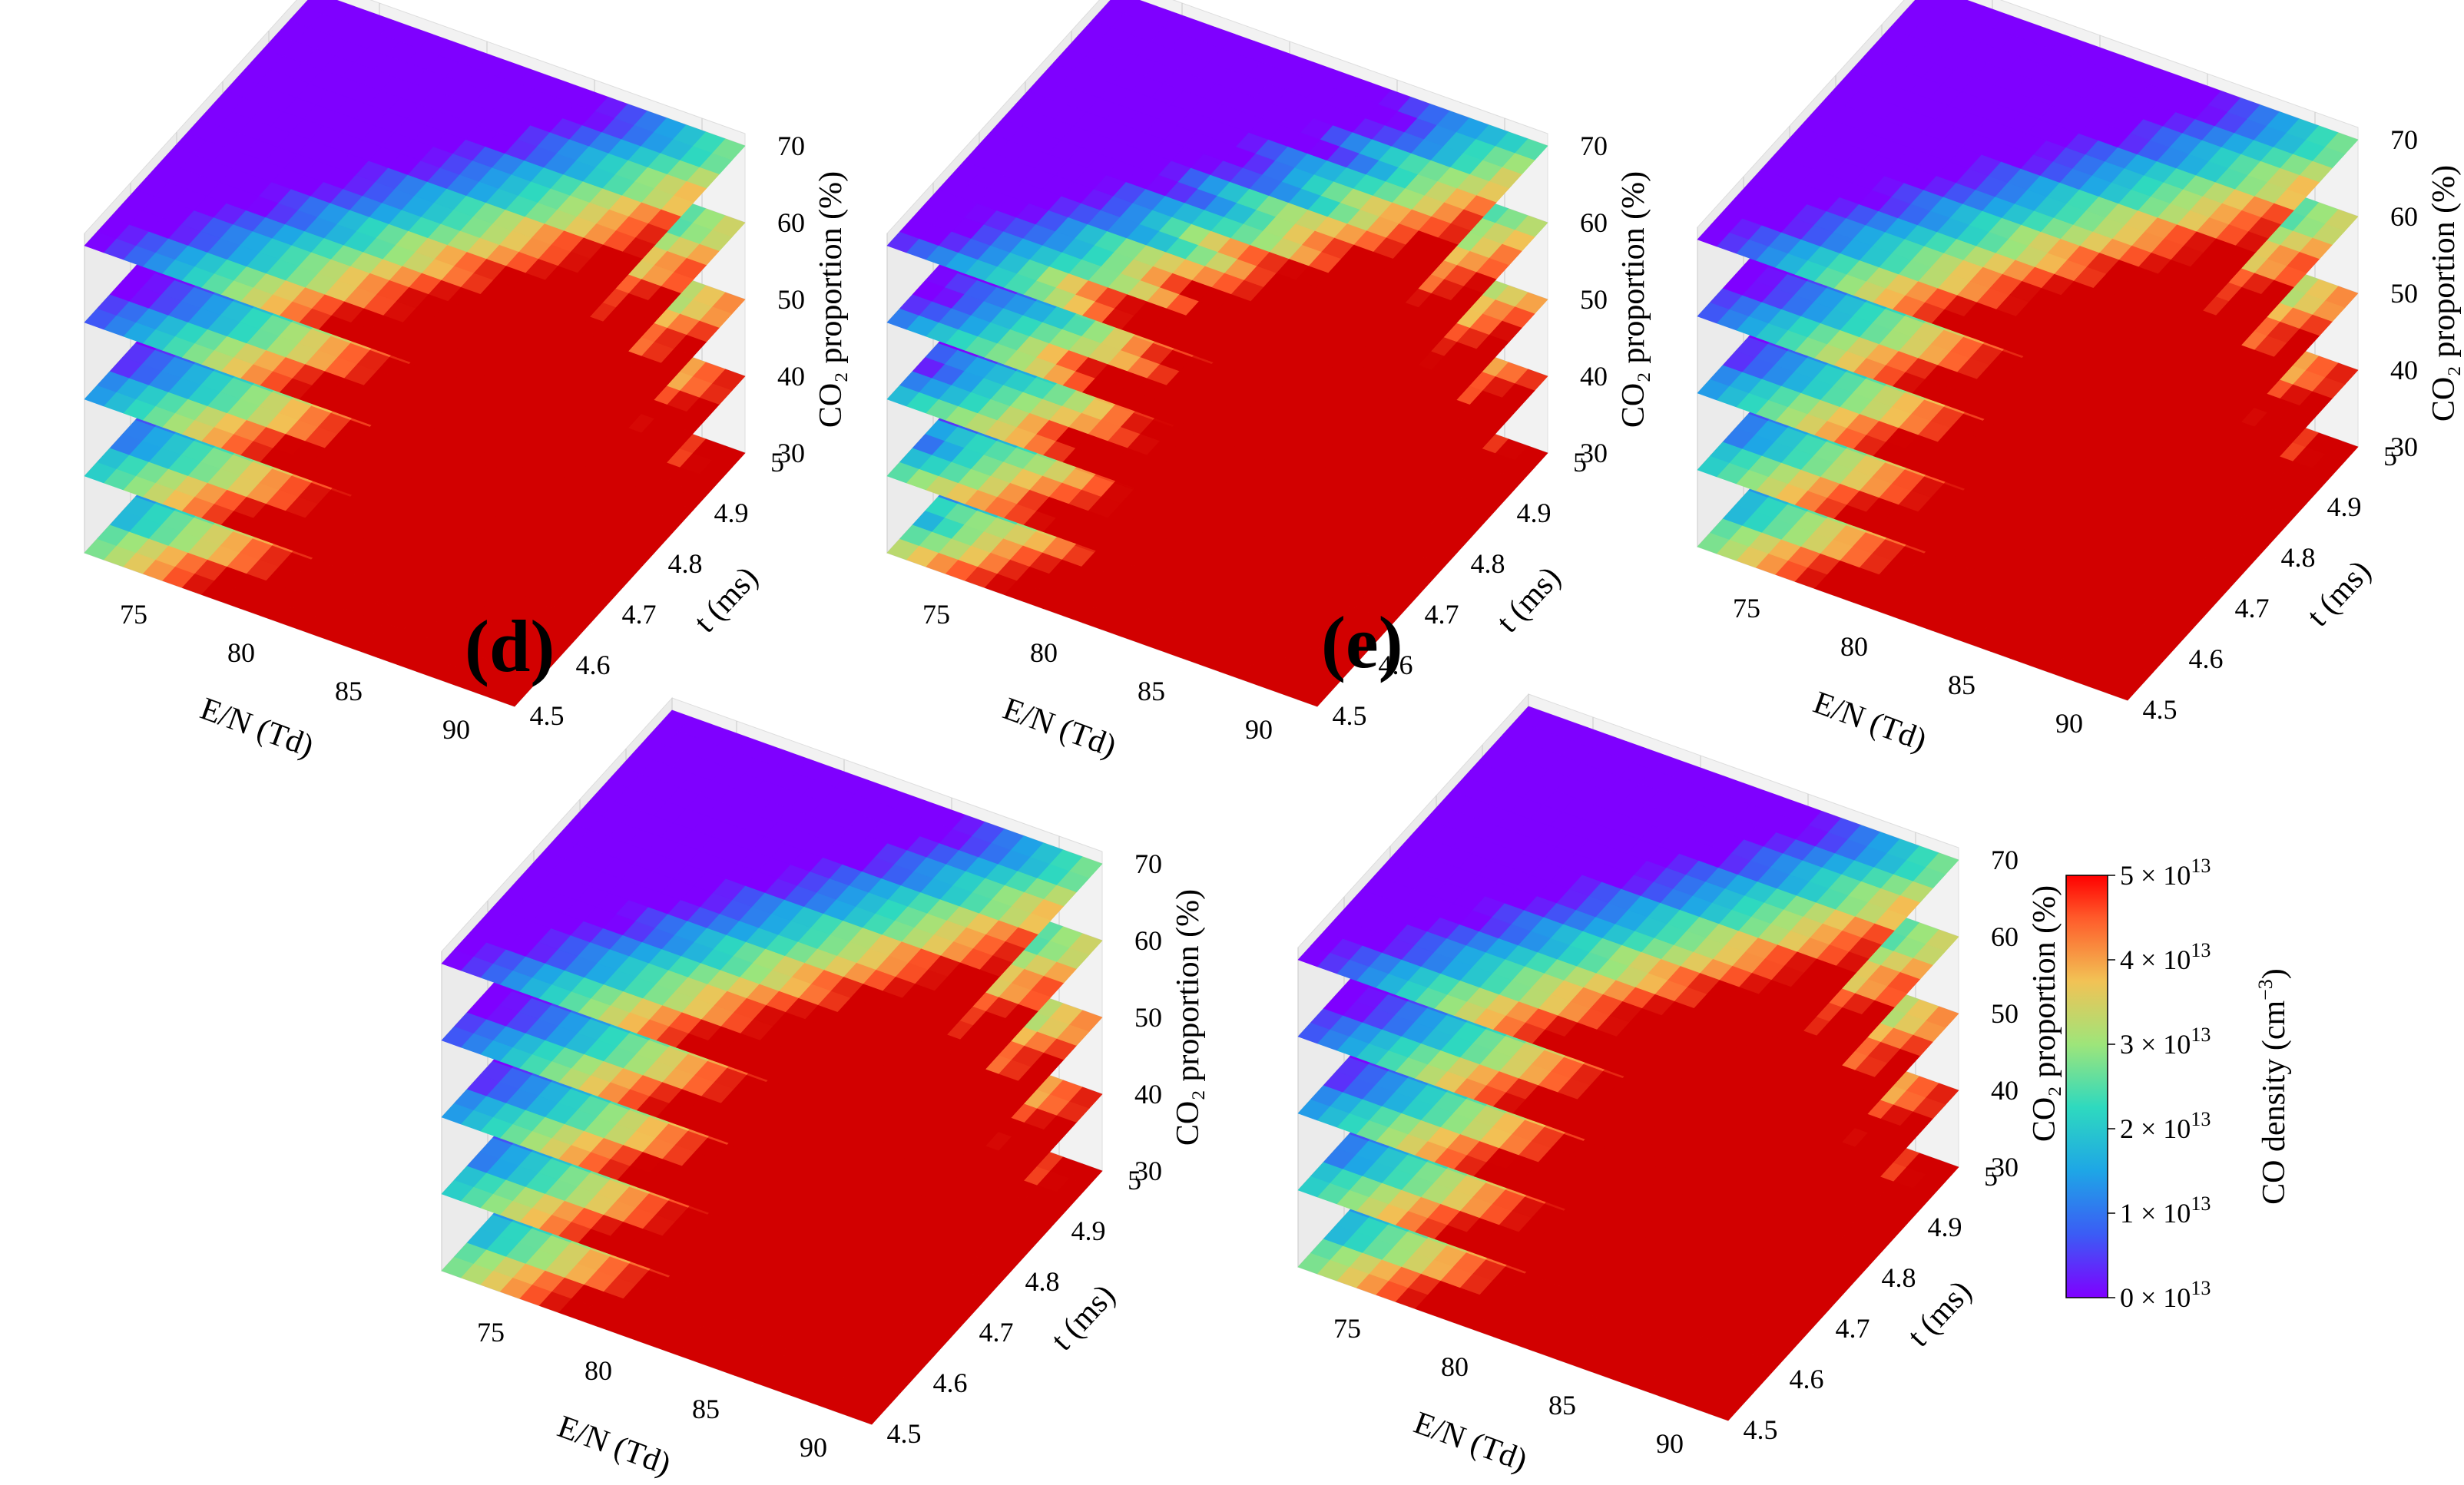 This screenshot has height=1485, width=2464. Describe the element at coordinates (729, 456) in the screenshot. I see `heatmap-cell` at that location.